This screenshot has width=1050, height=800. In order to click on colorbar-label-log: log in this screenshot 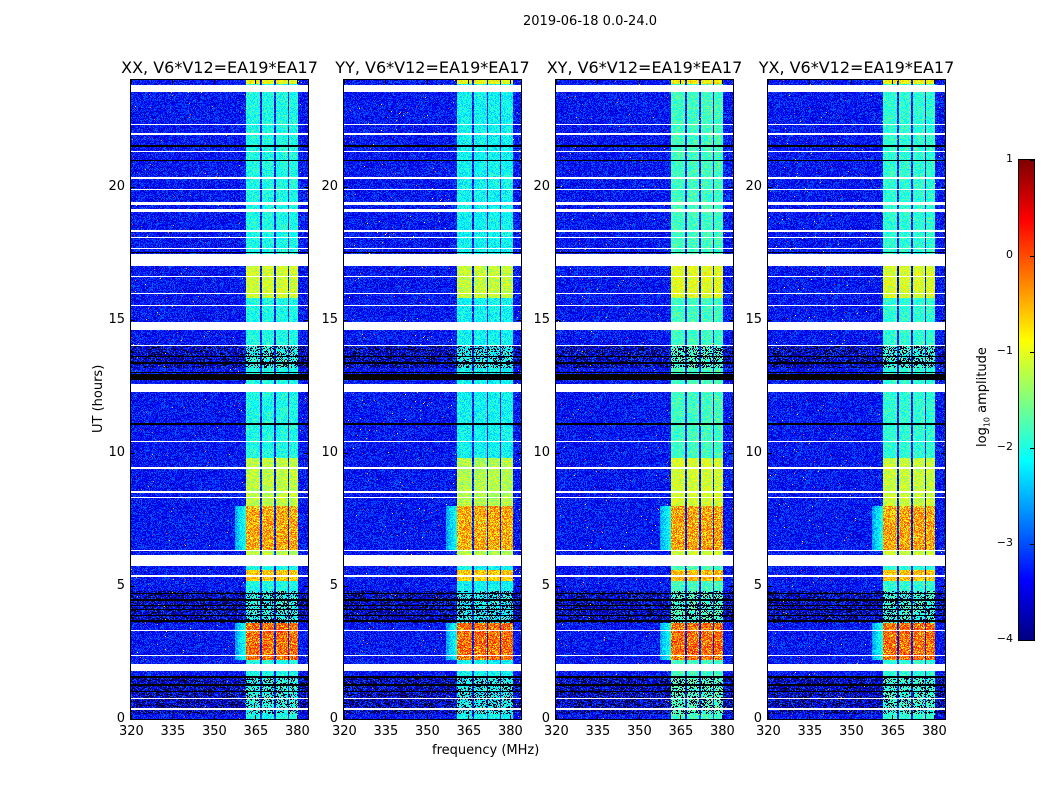, I will do `click(982, 437)`.